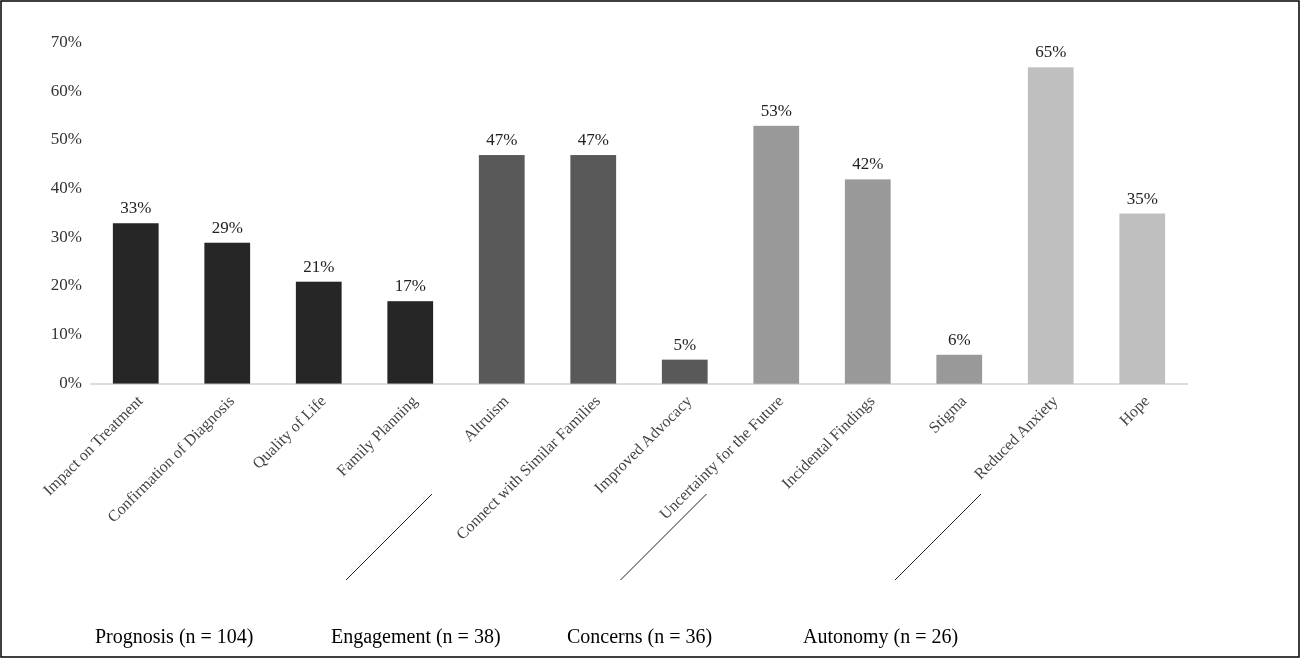 Image resolution: width=1300 pixels, height=658 pixels. Describe the element at coordinates (881, 636) in the screenshot. I see `text: Autonomy (n = 26)` at that location.